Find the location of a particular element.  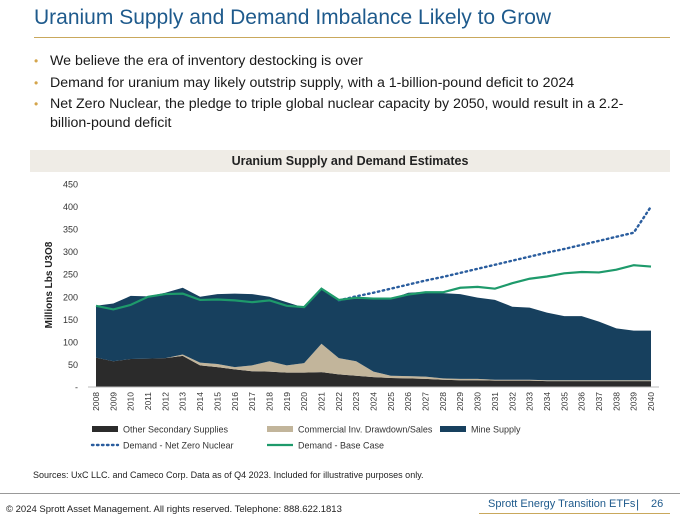

x-tick-label: 2035 is located at coordinates (564, 401).